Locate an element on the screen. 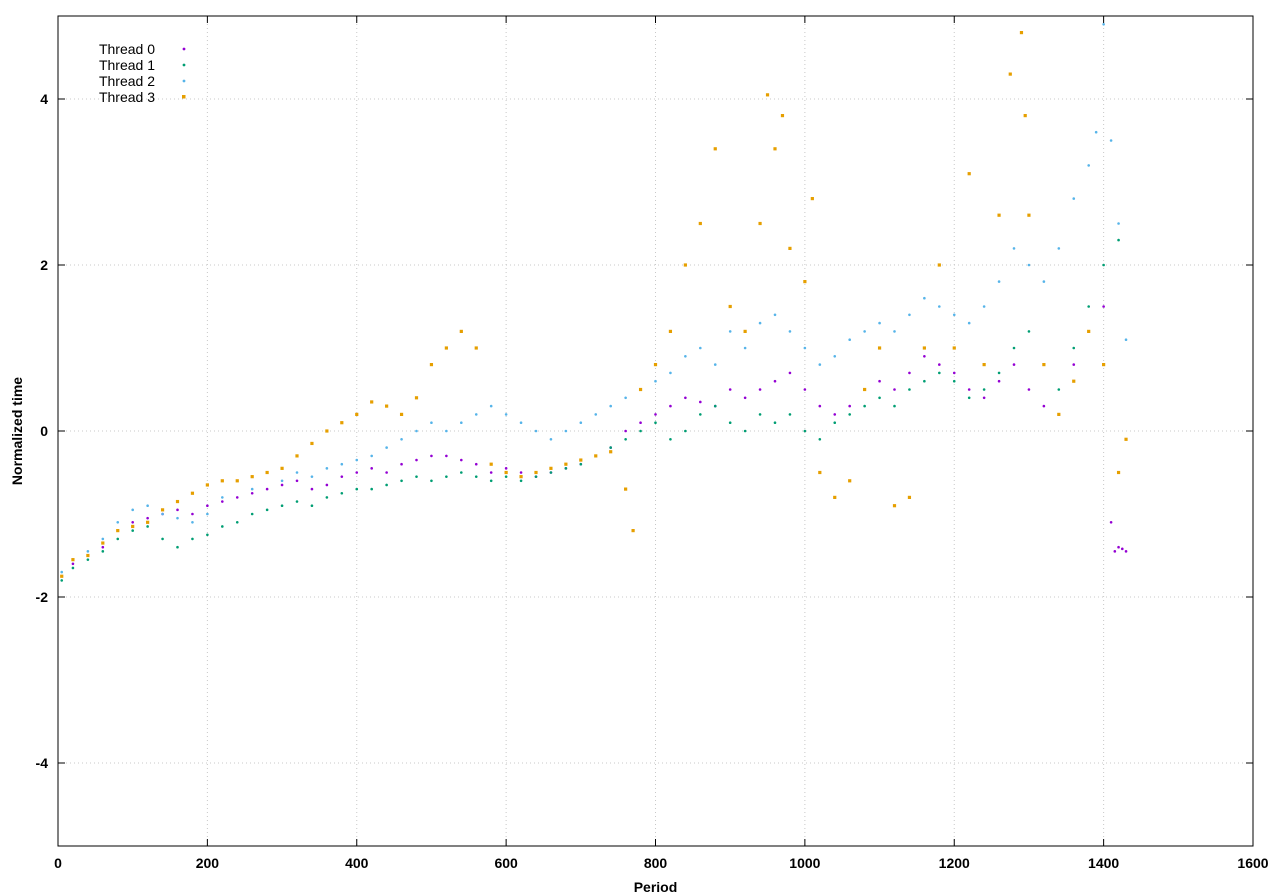 Image resolution: width=1280 pixels, height=896 pixels. x-tick-label: 1600 is located at coordinates (1252, 863).